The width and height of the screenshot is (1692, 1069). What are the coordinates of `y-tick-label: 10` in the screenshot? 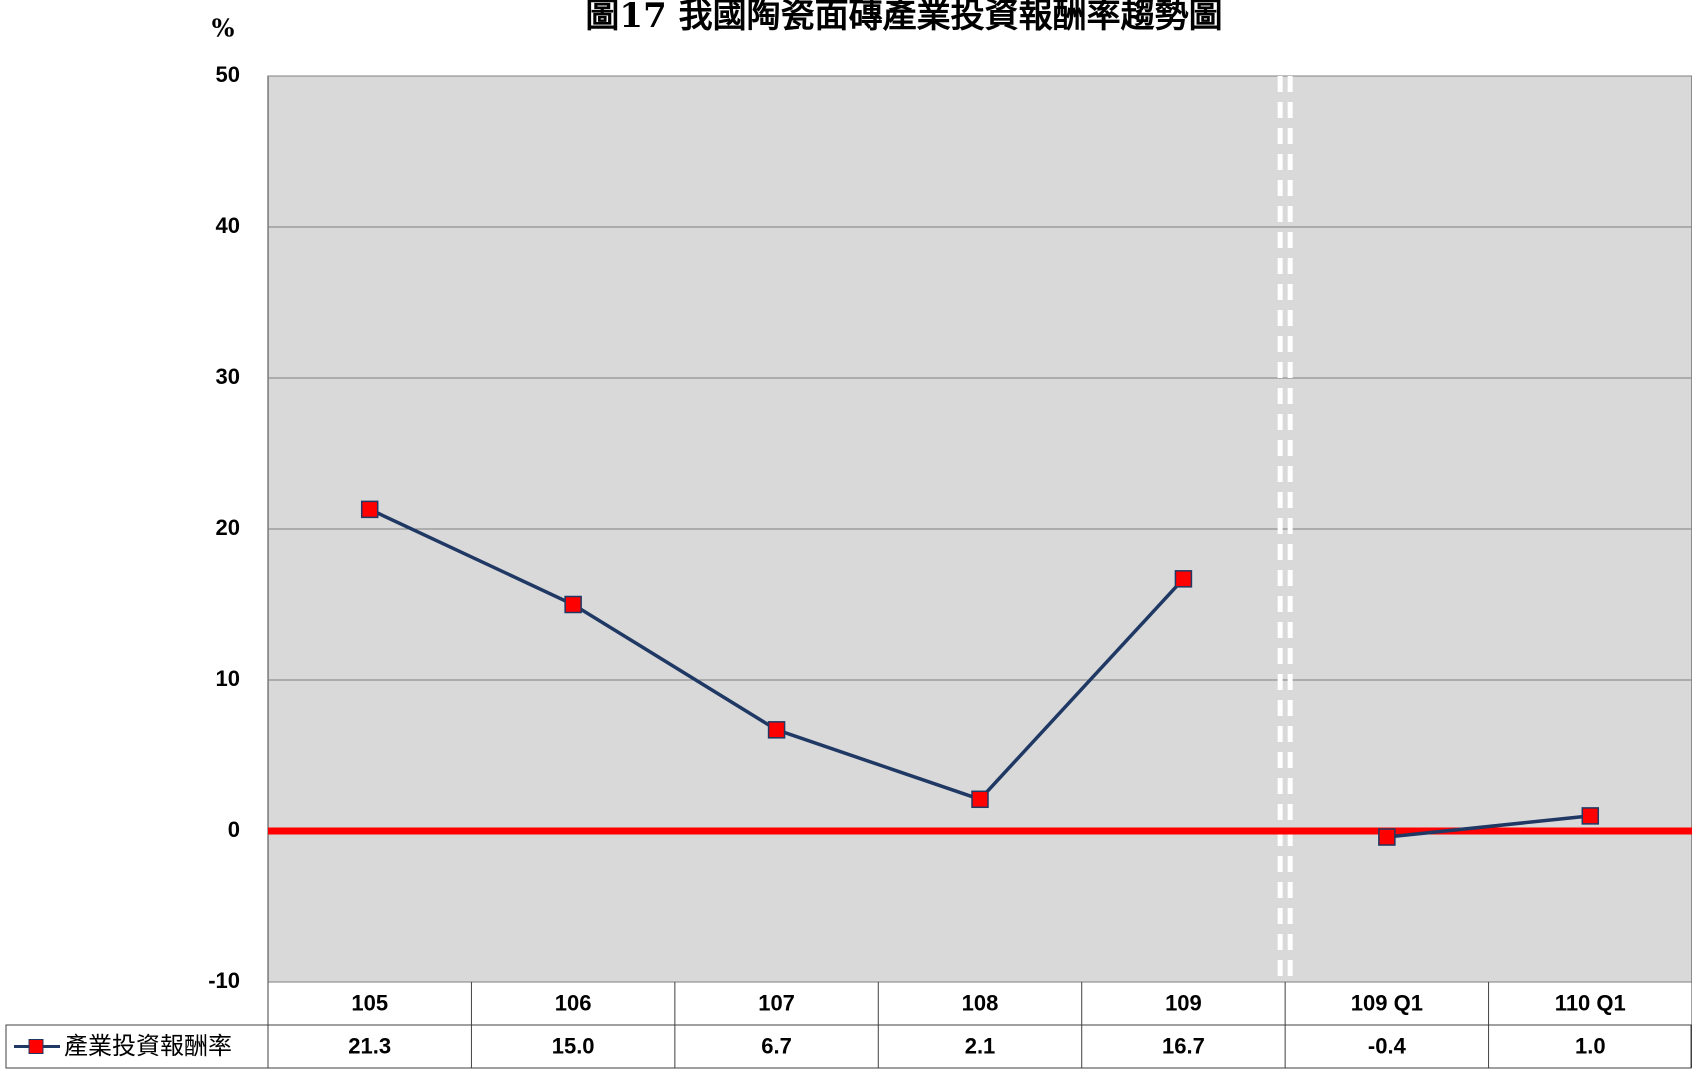 It's located at (228, 678).